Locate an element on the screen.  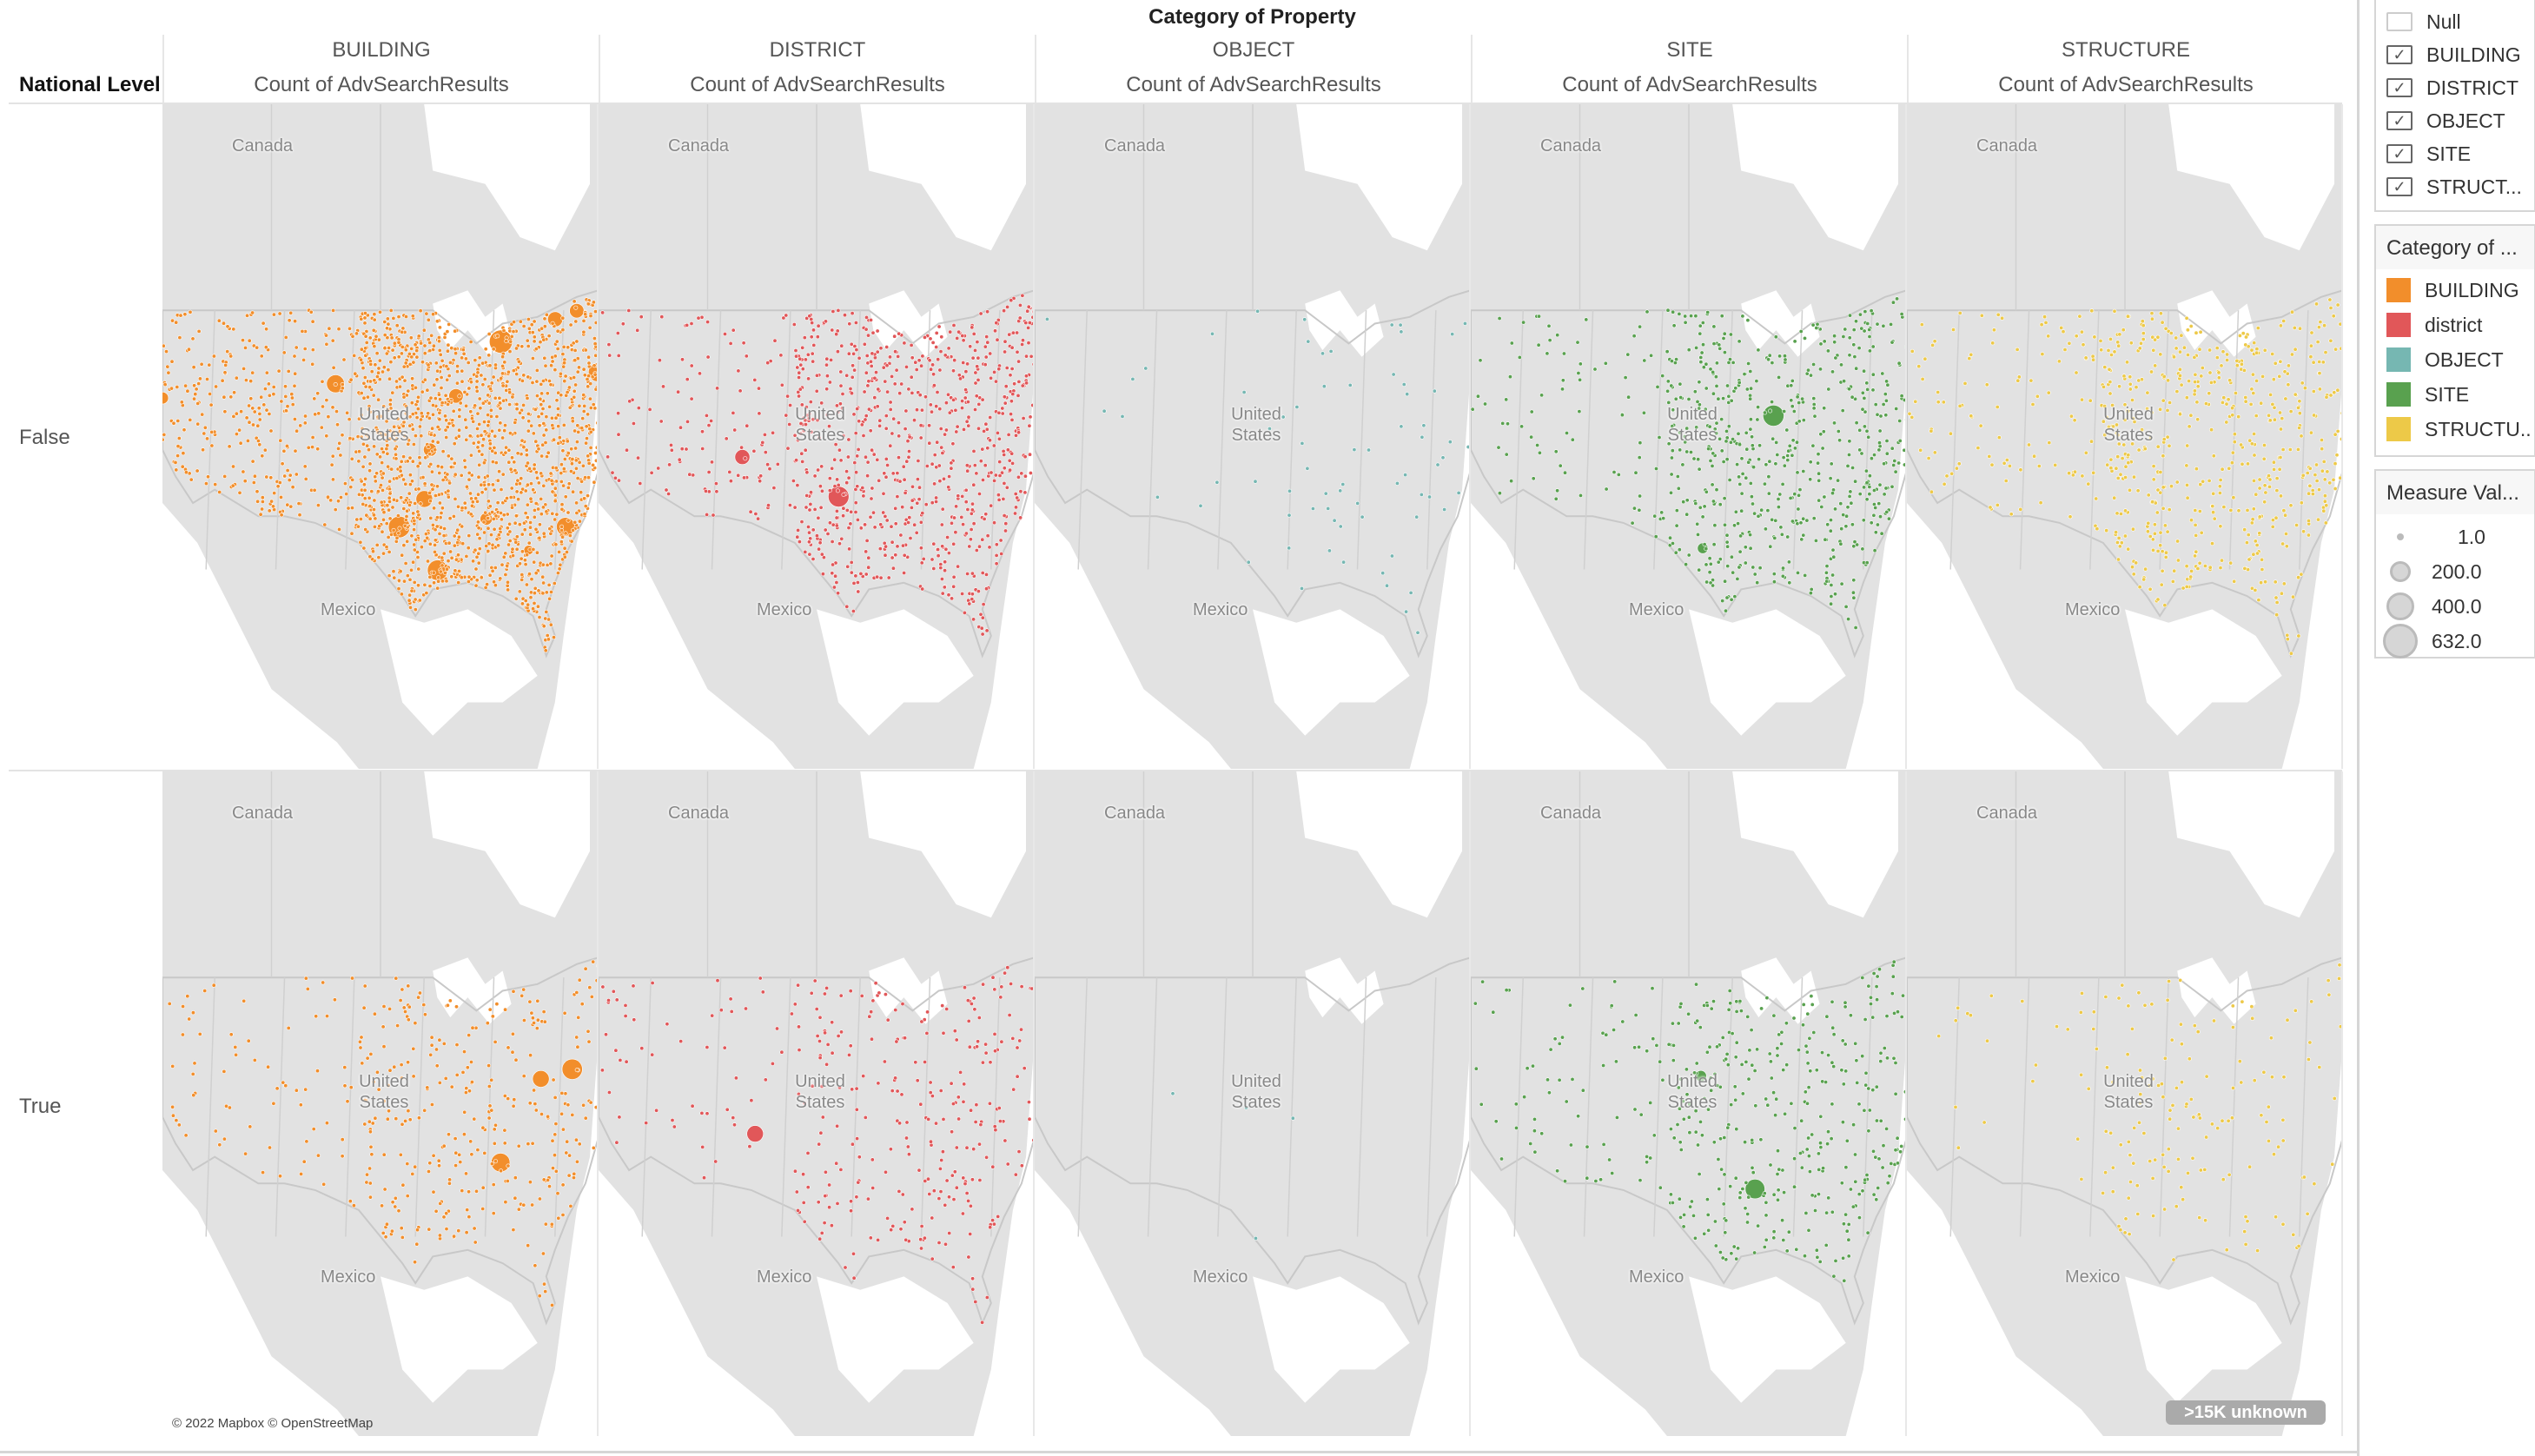
column-header-building: BUILDING Count of AdvSearchResults is located at coordinates (380, 69).